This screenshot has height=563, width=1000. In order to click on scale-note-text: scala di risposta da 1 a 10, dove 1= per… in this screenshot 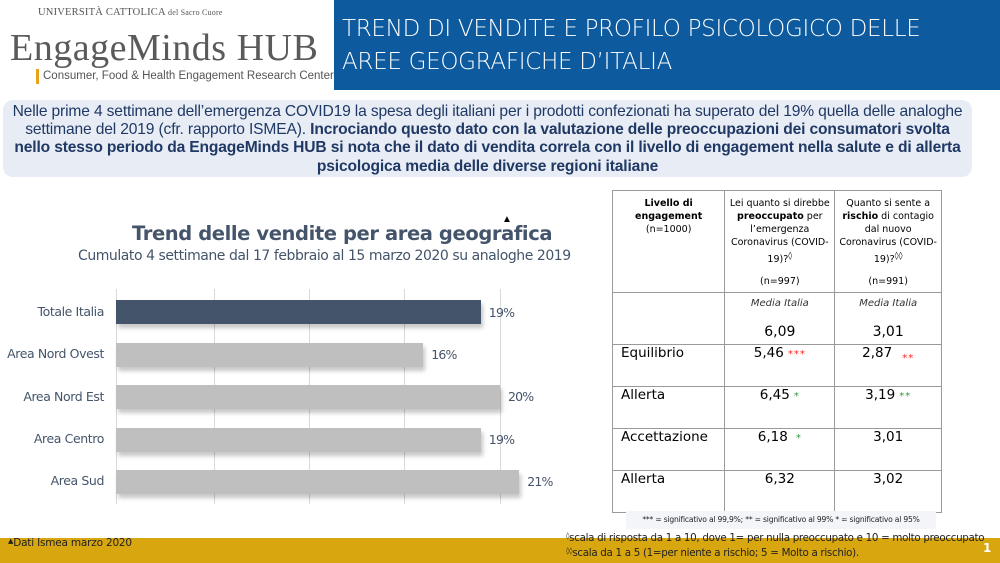, I will do `click(777, 538)`.